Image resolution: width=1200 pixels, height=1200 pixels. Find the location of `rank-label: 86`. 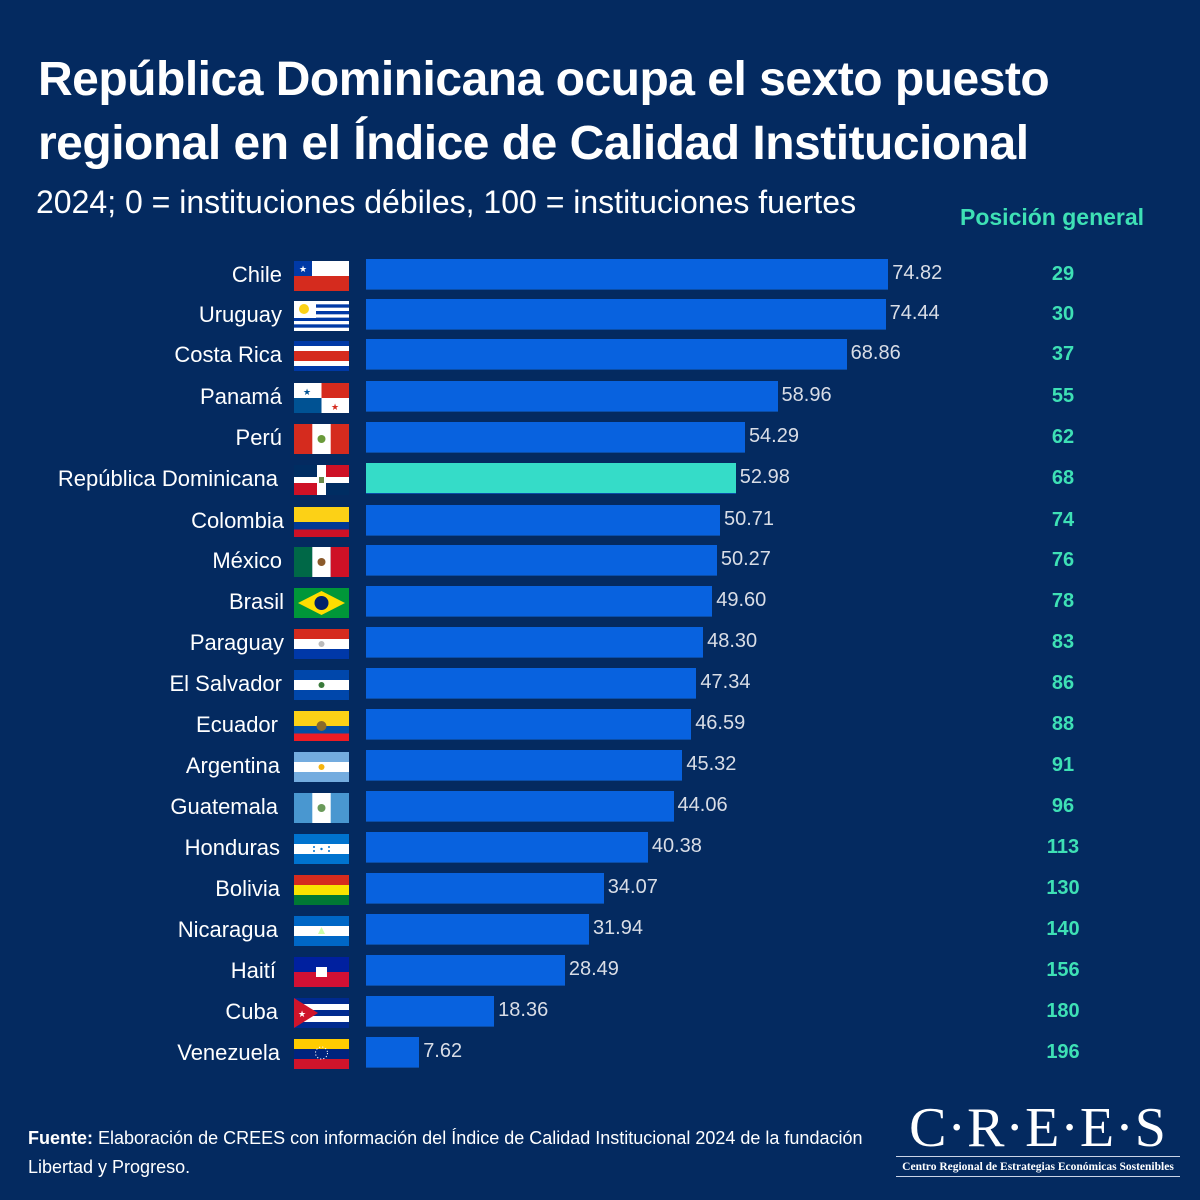

rank-label: 86 is located at coordinates (1063, 683).